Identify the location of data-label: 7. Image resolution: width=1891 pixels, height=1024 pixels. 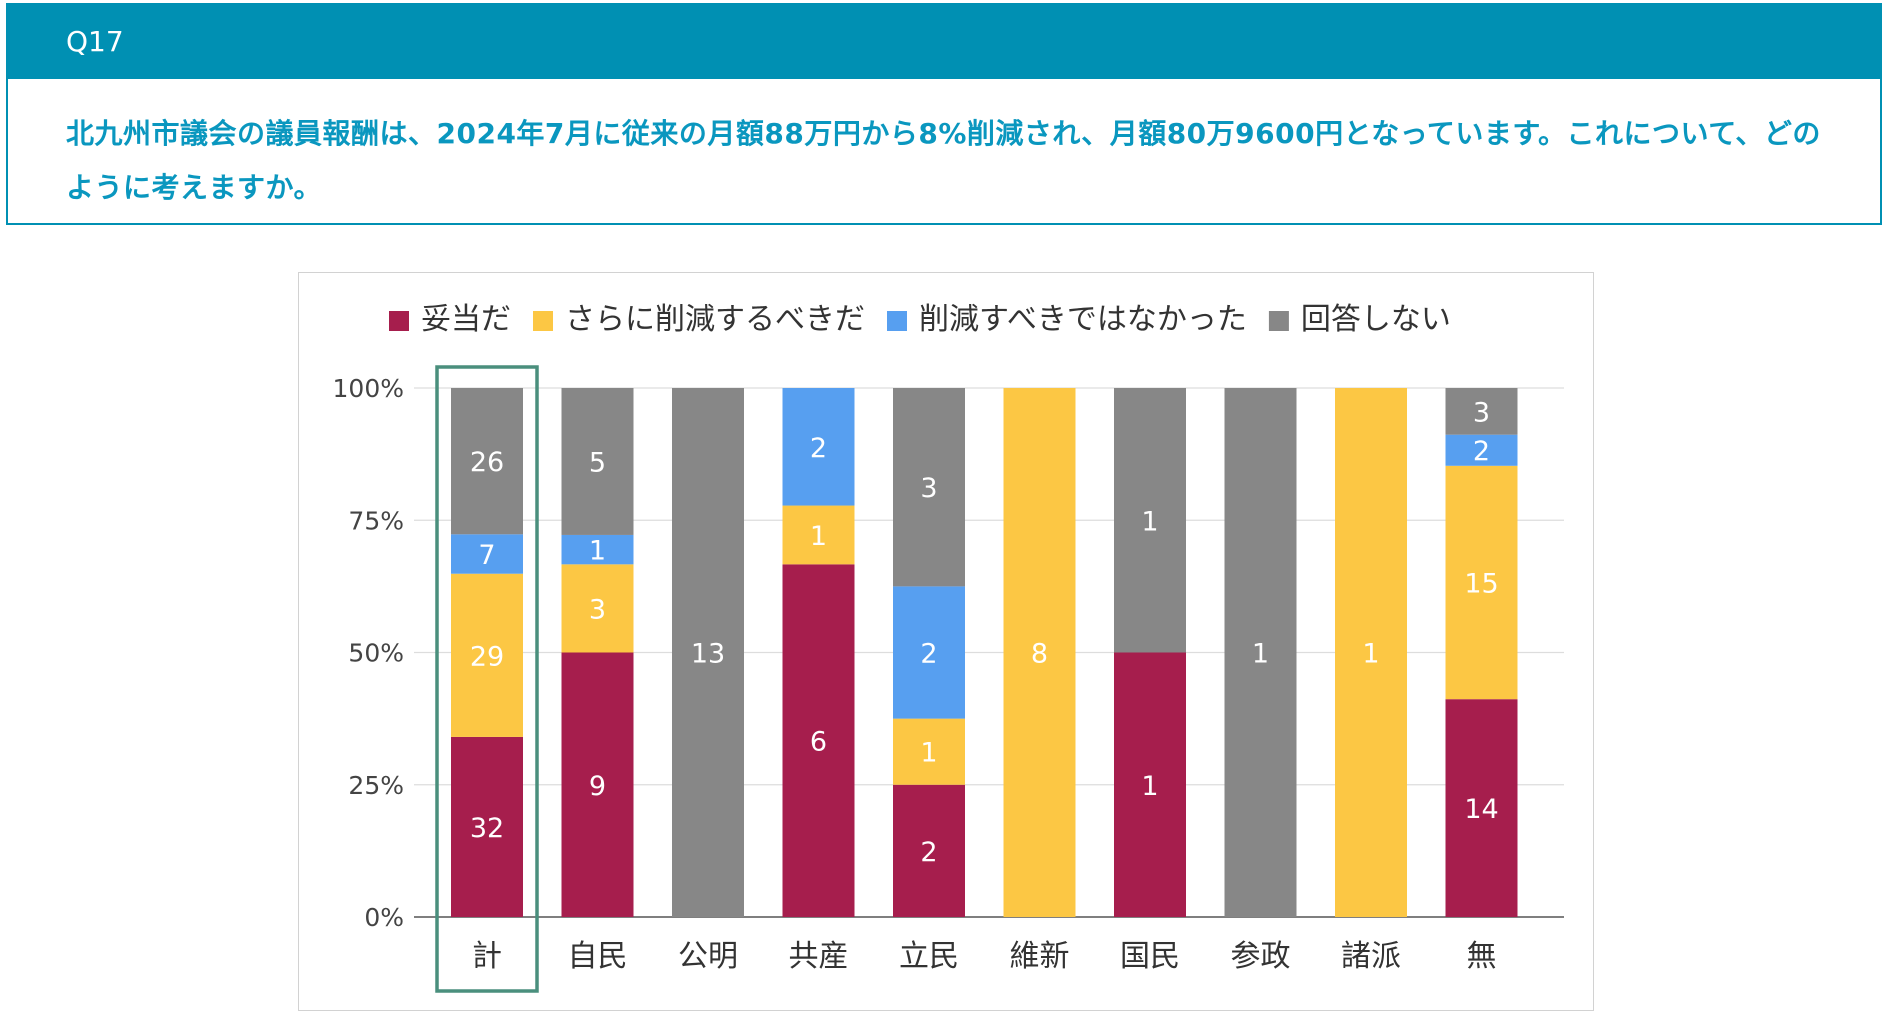
(486, 555).